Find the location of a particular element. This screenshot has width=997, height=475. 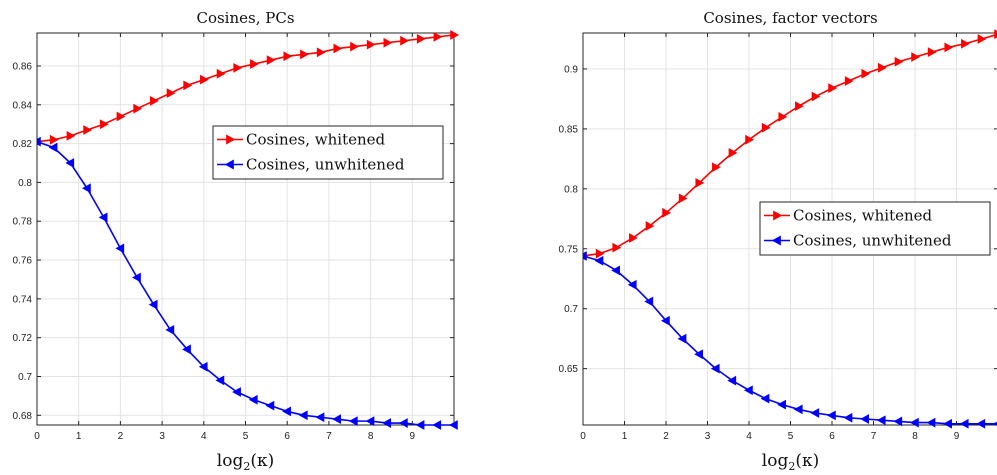

x-tick-label: 4 is located at coordinates (749, 436).